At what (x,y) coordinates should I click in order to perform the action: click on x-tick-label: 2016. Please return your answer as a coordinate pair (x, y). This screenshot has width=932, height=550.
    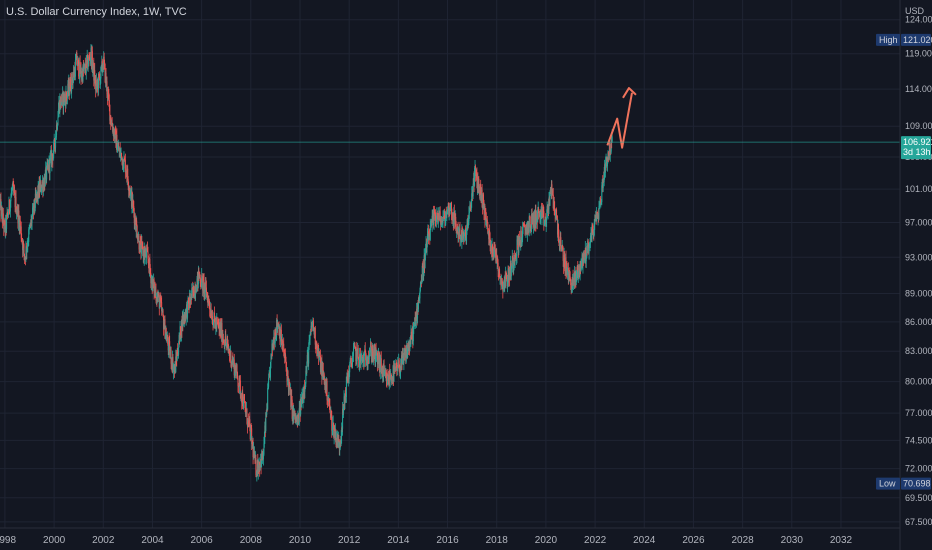
    Looking at the image, I should click on (447, 540).